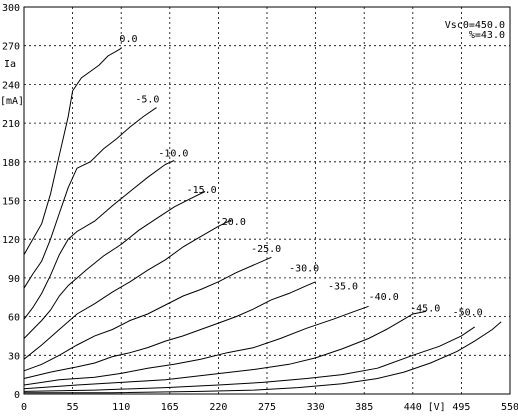  I want to click on series-label: -10.0, so click(173, 154).